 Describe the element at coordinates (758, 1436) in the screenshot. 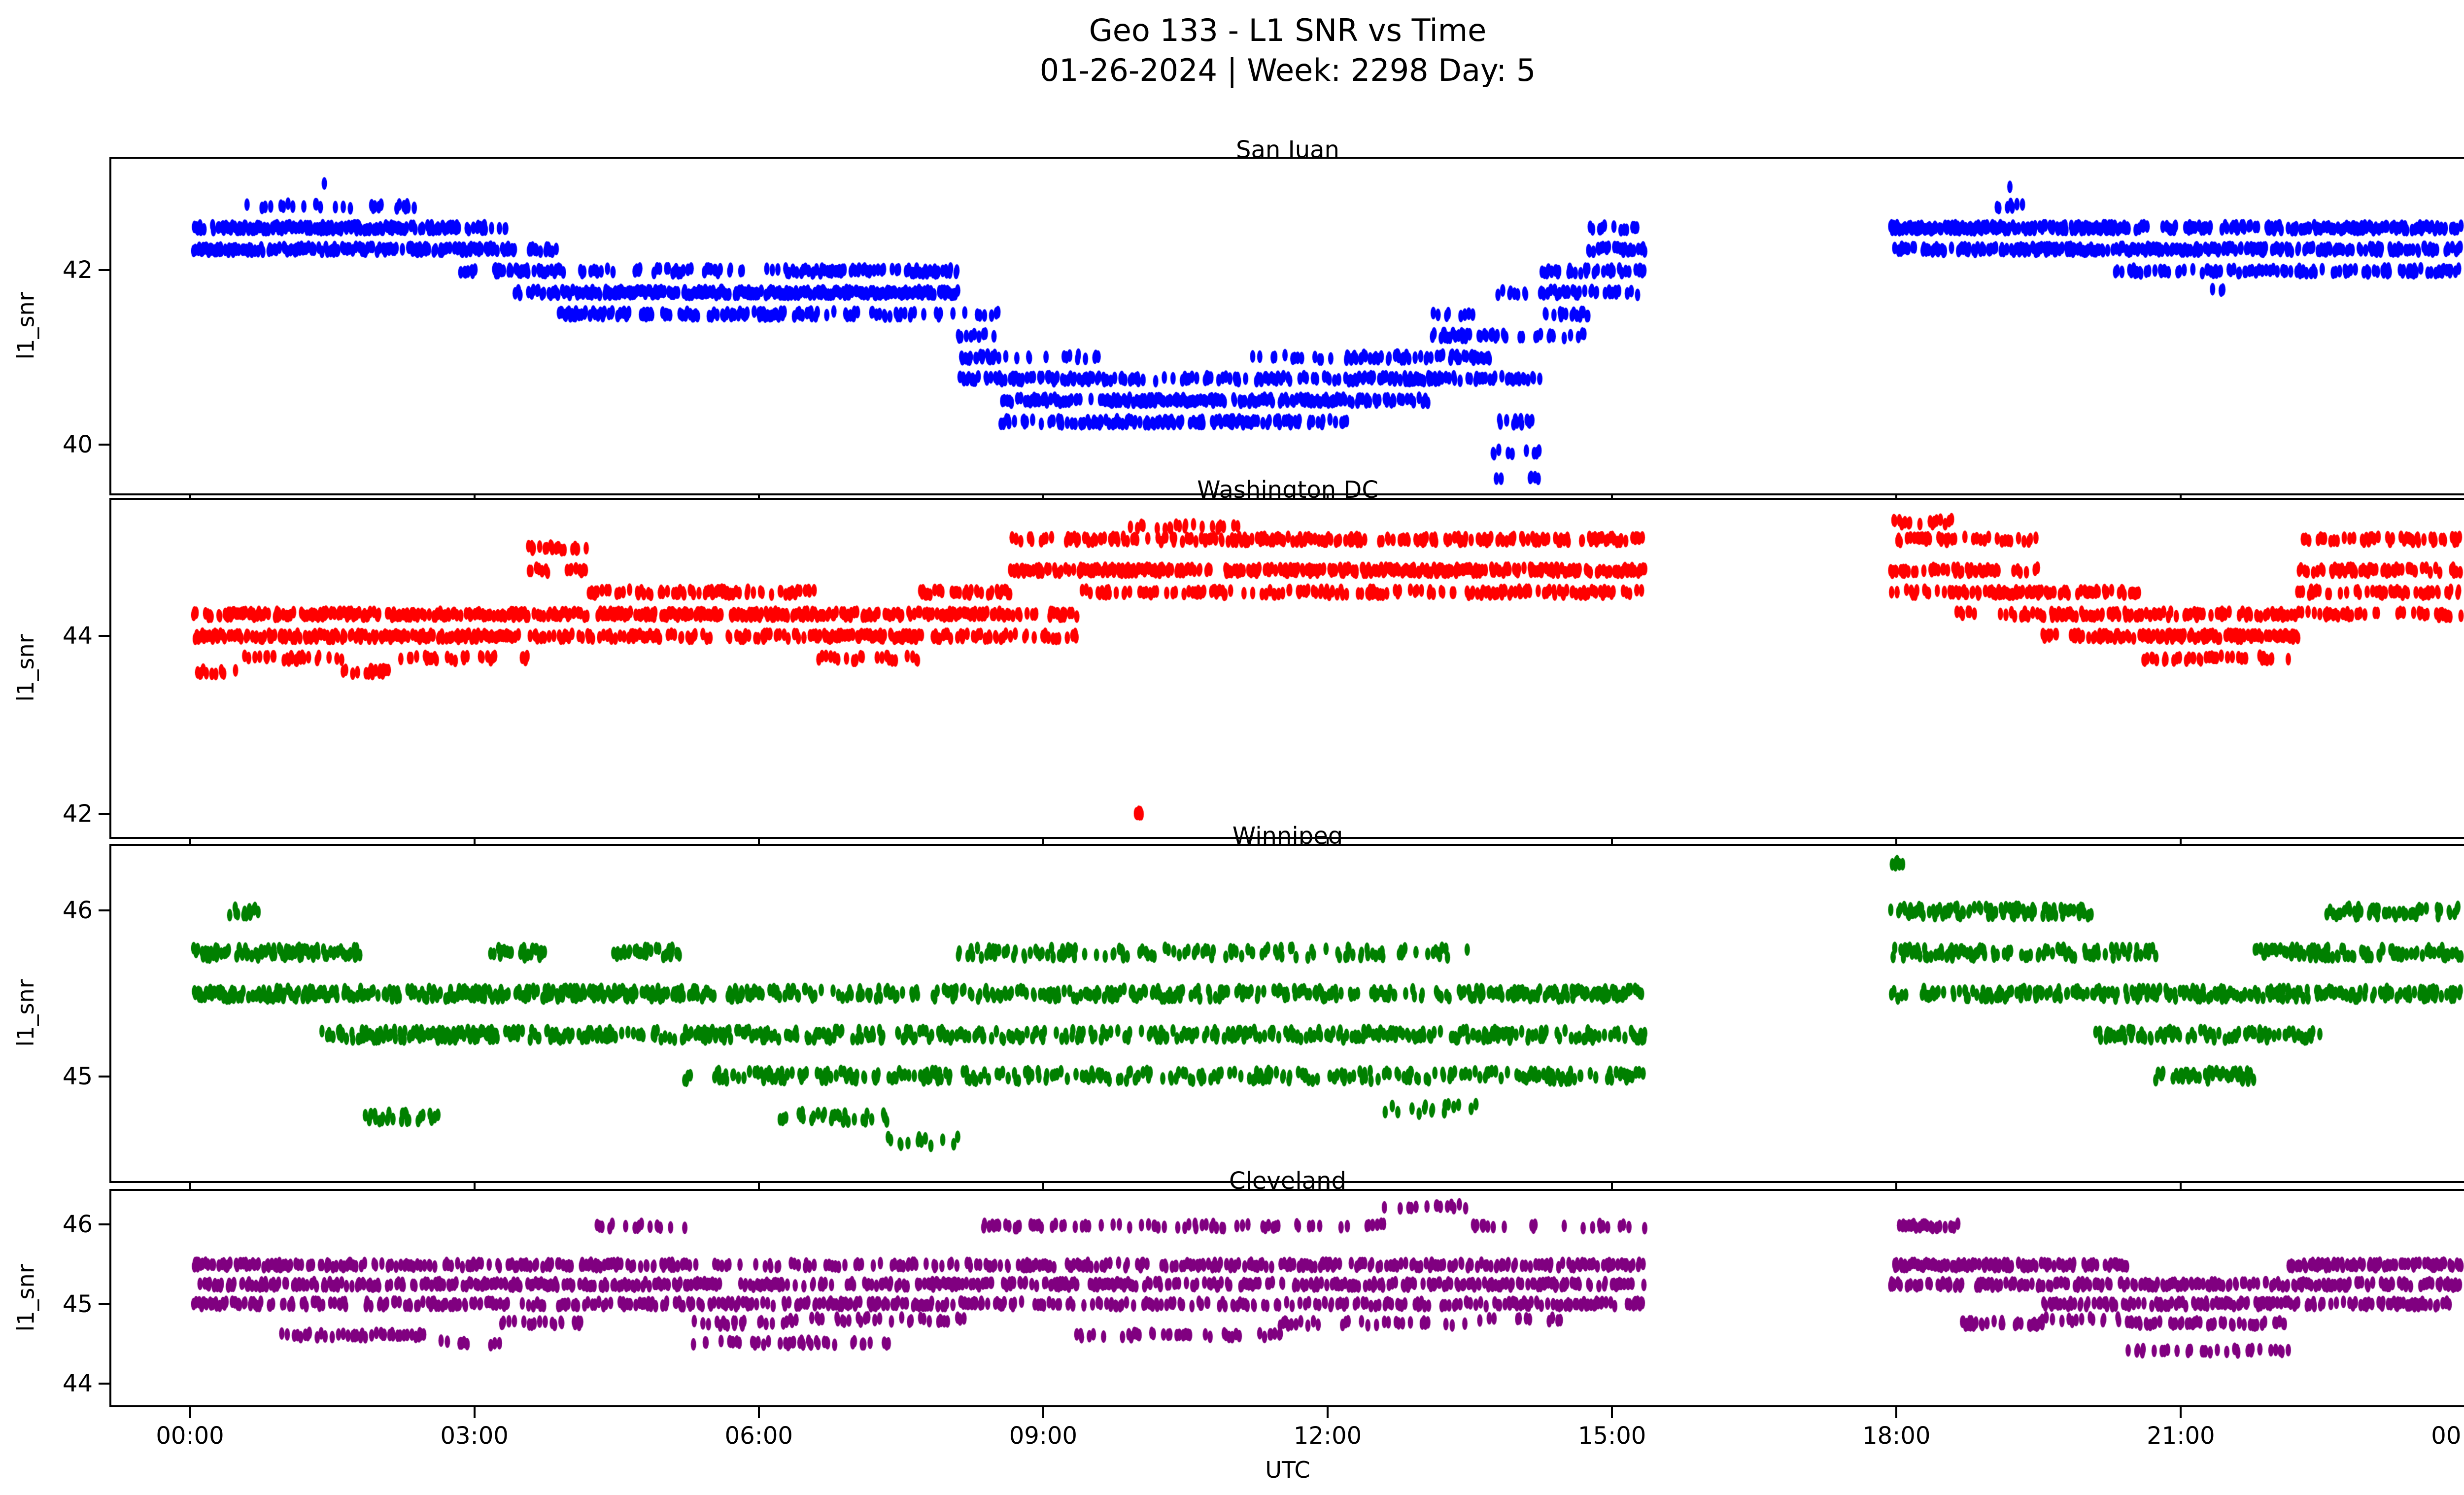

I see `x-tick-label: 06:00` at that location.